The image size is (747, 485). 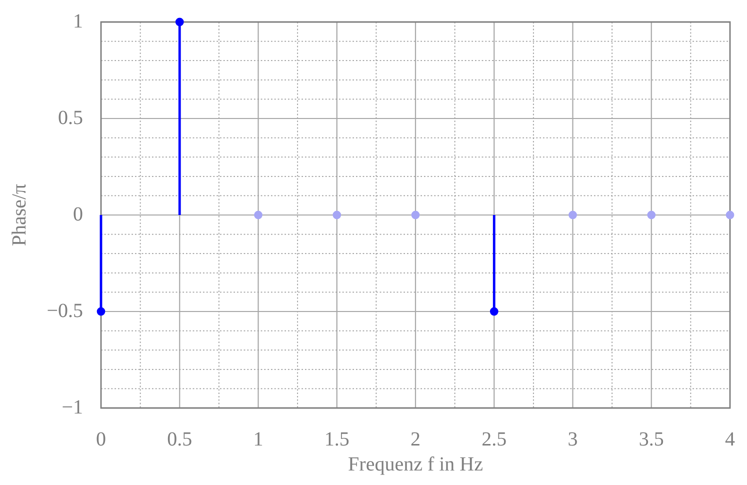 I want to click on x-tick-label: 2.5, so click(x=494, y=439).